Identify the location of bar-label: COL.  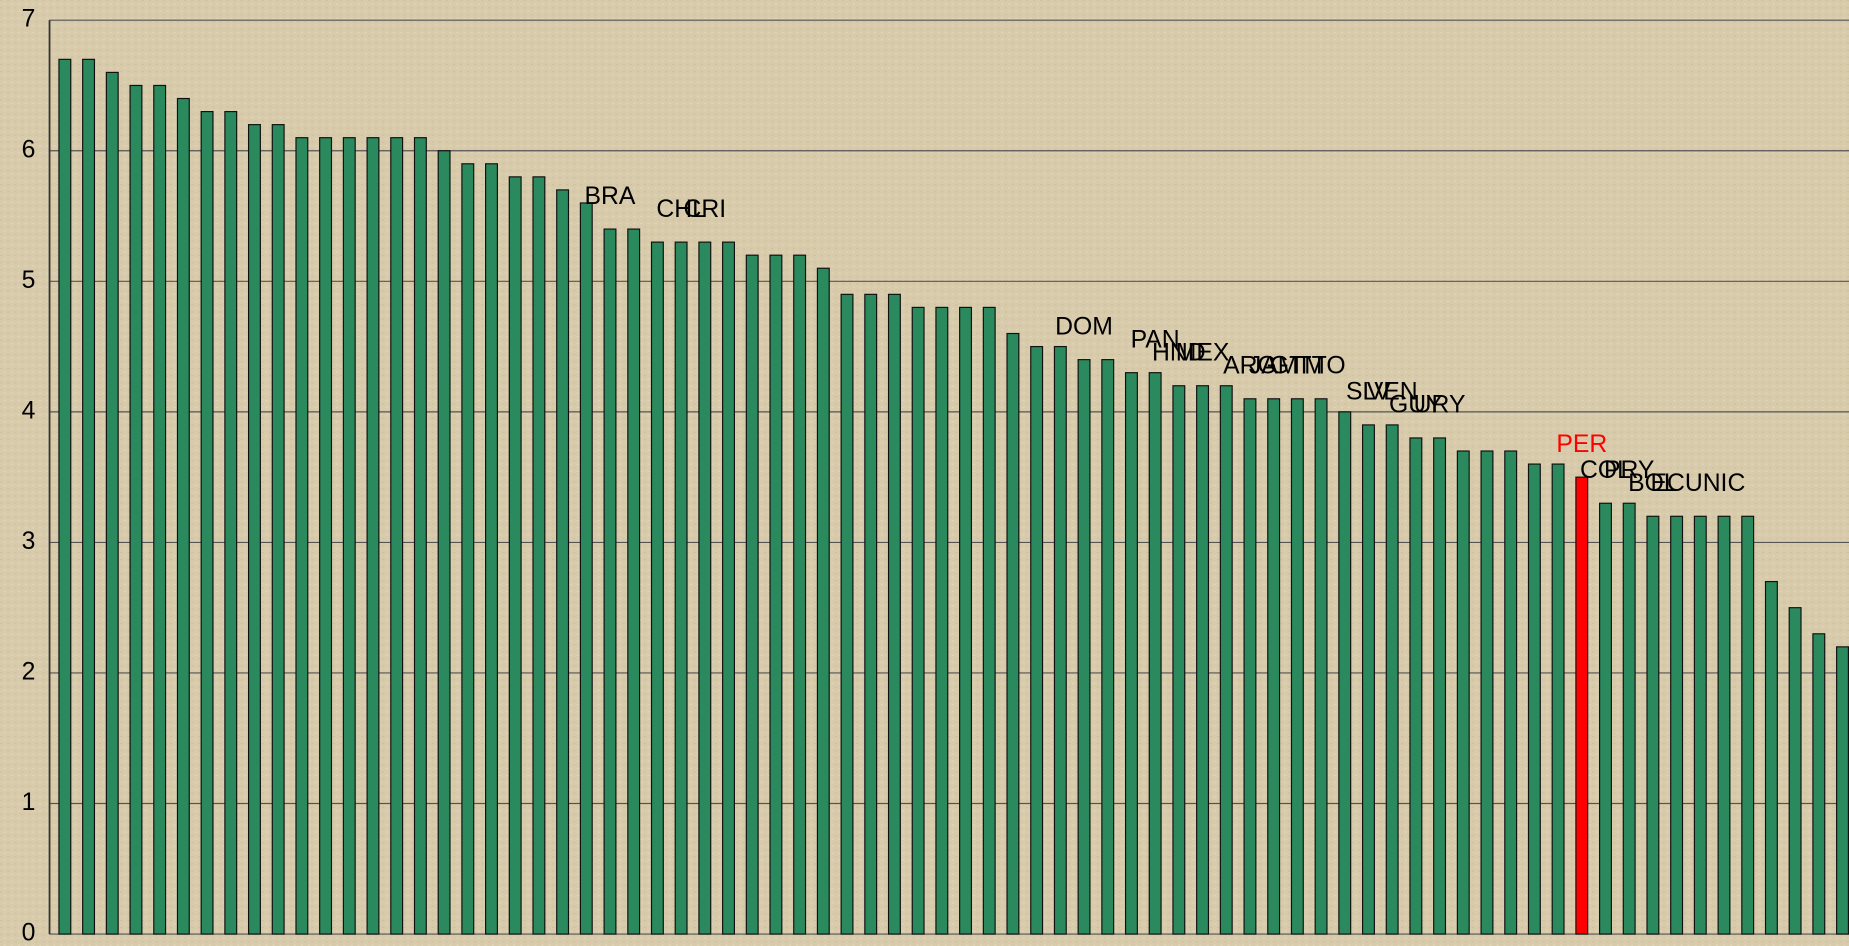
(1605, 470).